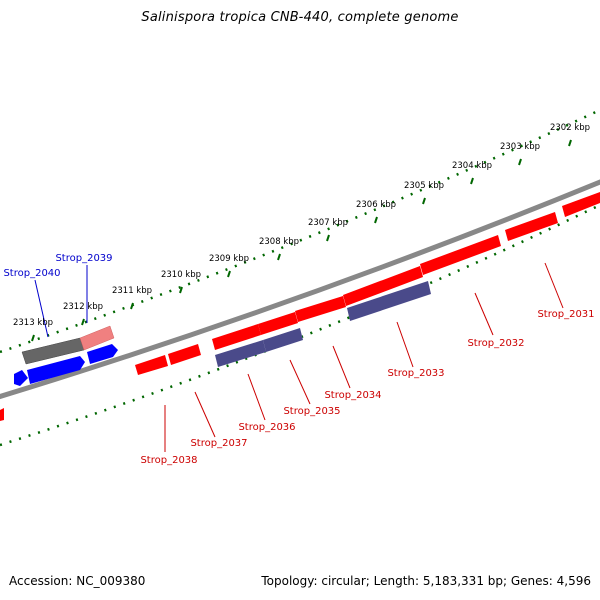  I want to click on gene-label: Strop_2032, so click(495, 343).